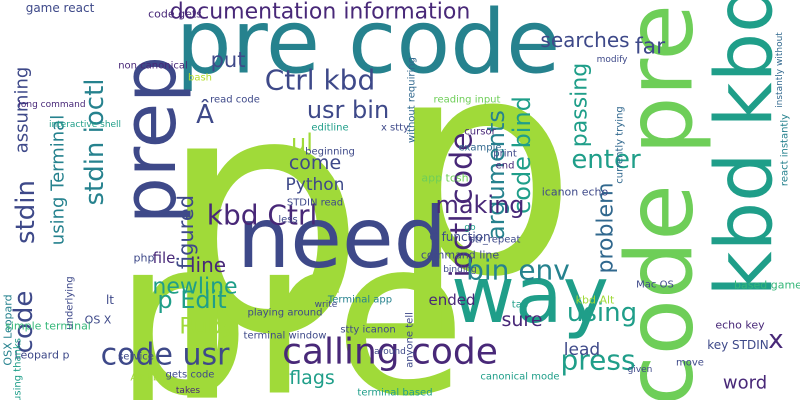 The image size is (800, 400). I want to click on word: flags, so click(312, 378).